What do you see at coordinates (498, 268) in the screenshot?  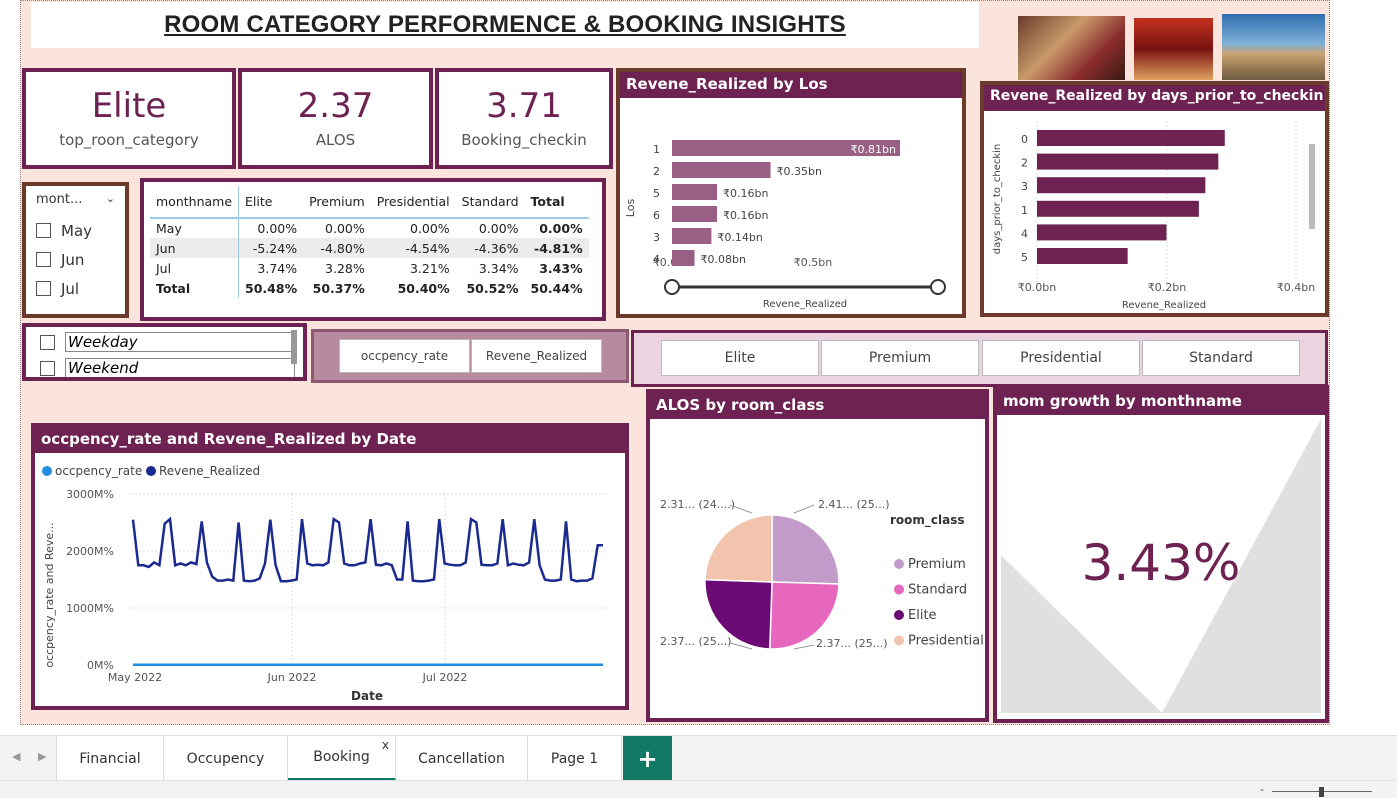 I see `cell: 3.34%` at bounding box center [498, 268].